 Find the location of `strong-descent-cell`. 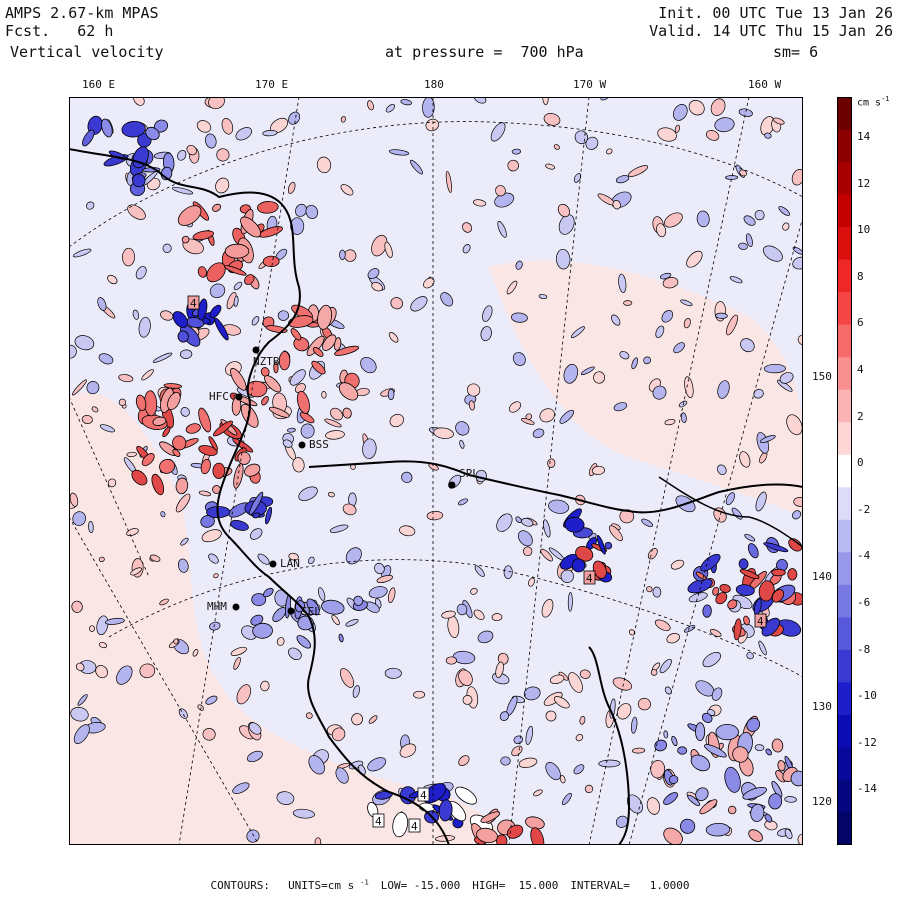

strong-descent-cell is located at coordinates (139, 180).